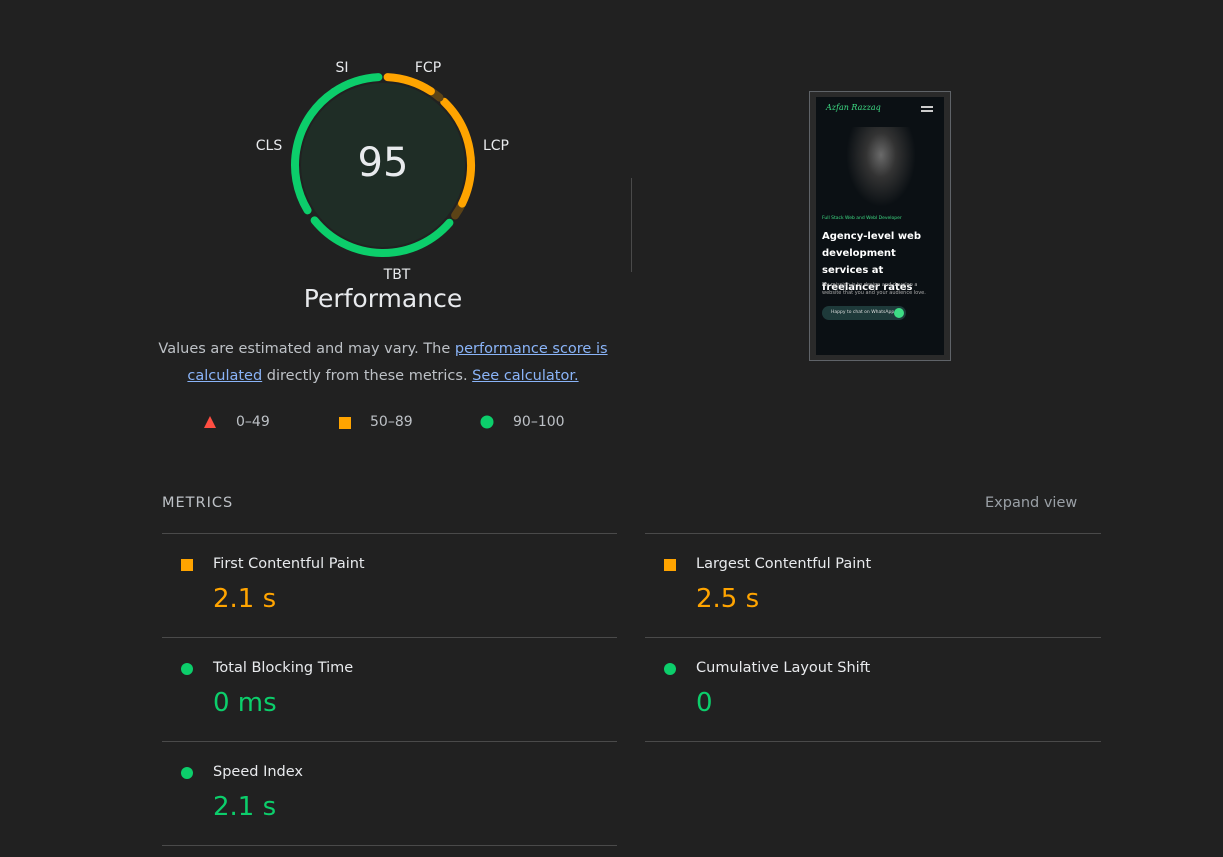 Image resolution: width=1223 pixels, height=857 pixels. What do you see at coordinates (289, 564) in the screenshot?
I see `metric-name: First Contentful Paint` at bounding box center [289, 564].